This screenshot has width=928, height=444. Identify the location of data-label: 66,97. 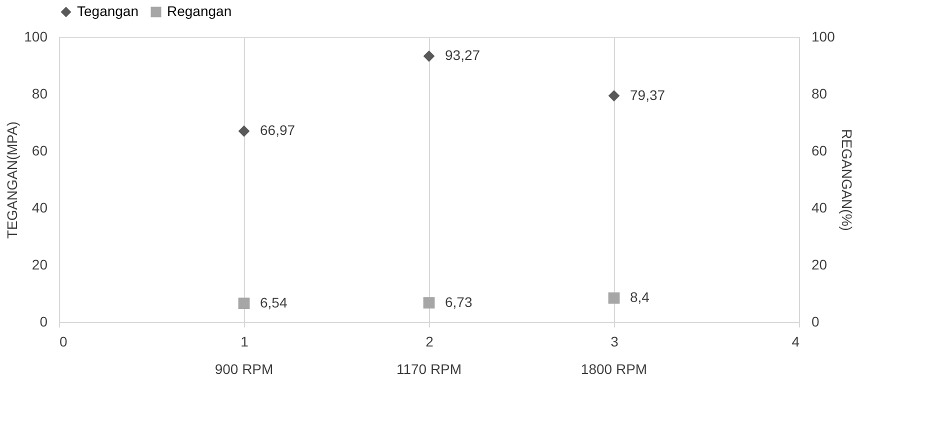
(278, 130).